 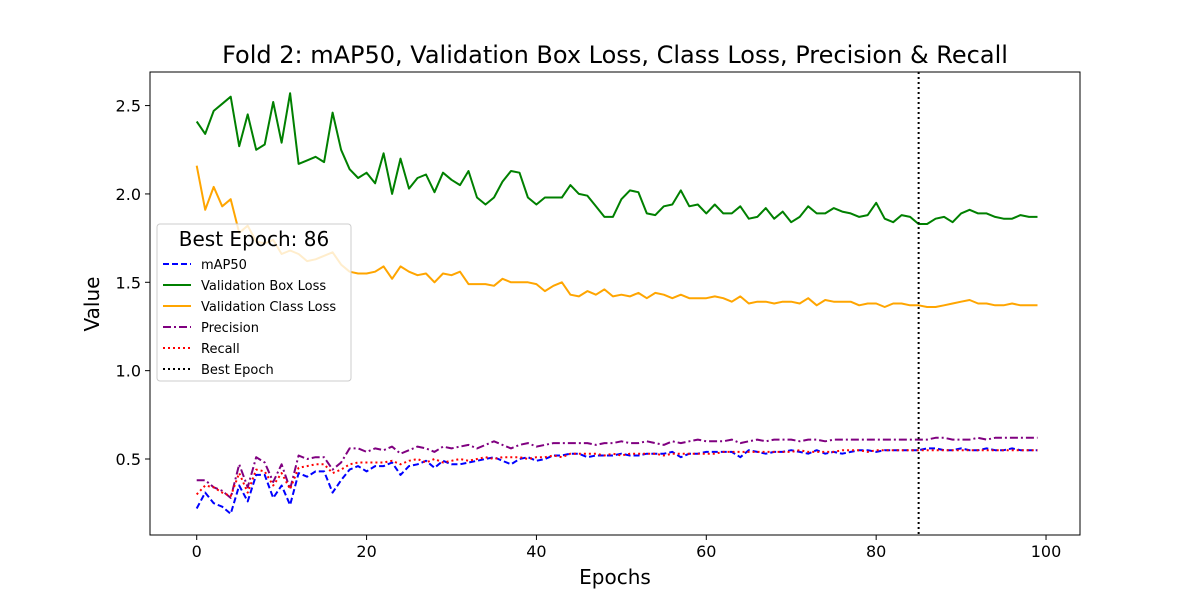 I want to click on y-tick-label: 0.5, so click(x=128, y=459).